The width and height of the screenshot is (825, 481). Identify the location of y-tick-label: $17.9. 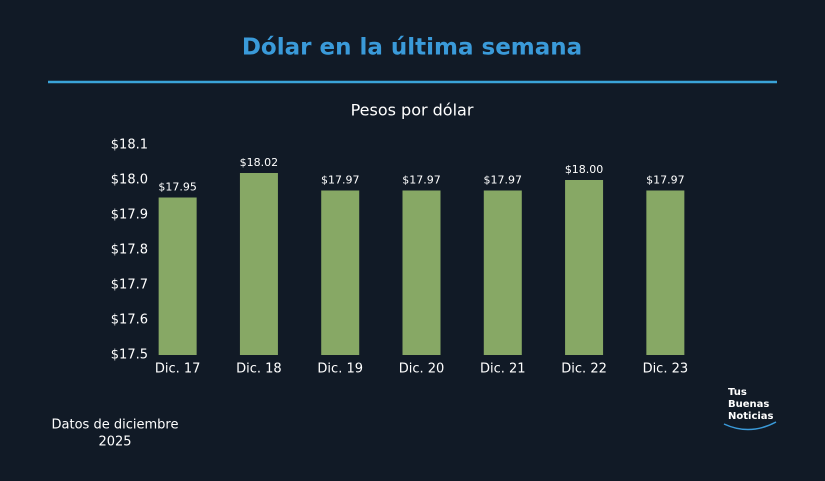
(129, 215).